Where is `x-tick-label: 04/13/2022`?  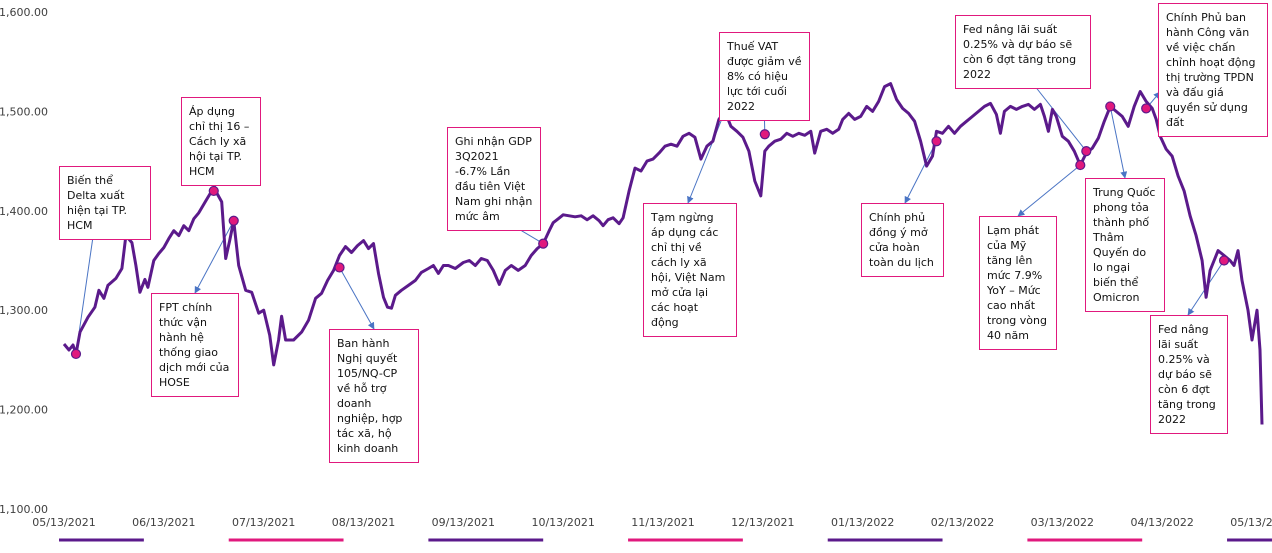 x-tick-label: 04/13/2022 is located at coordinates (1161, 522).